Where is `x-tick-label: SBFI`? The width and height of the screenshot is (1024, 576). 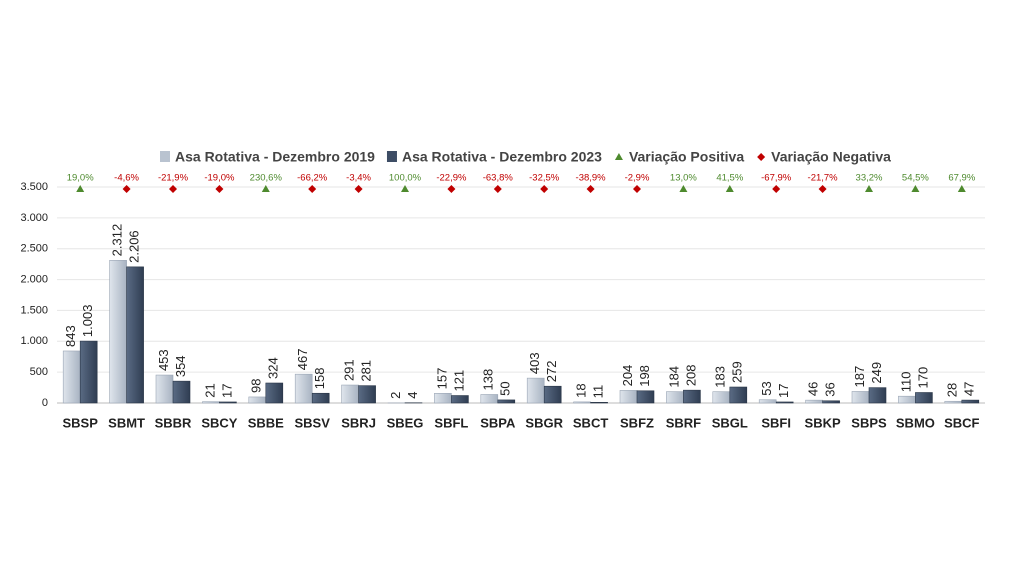 x-tick-label: SBFI is located at coordinates (776, 422).